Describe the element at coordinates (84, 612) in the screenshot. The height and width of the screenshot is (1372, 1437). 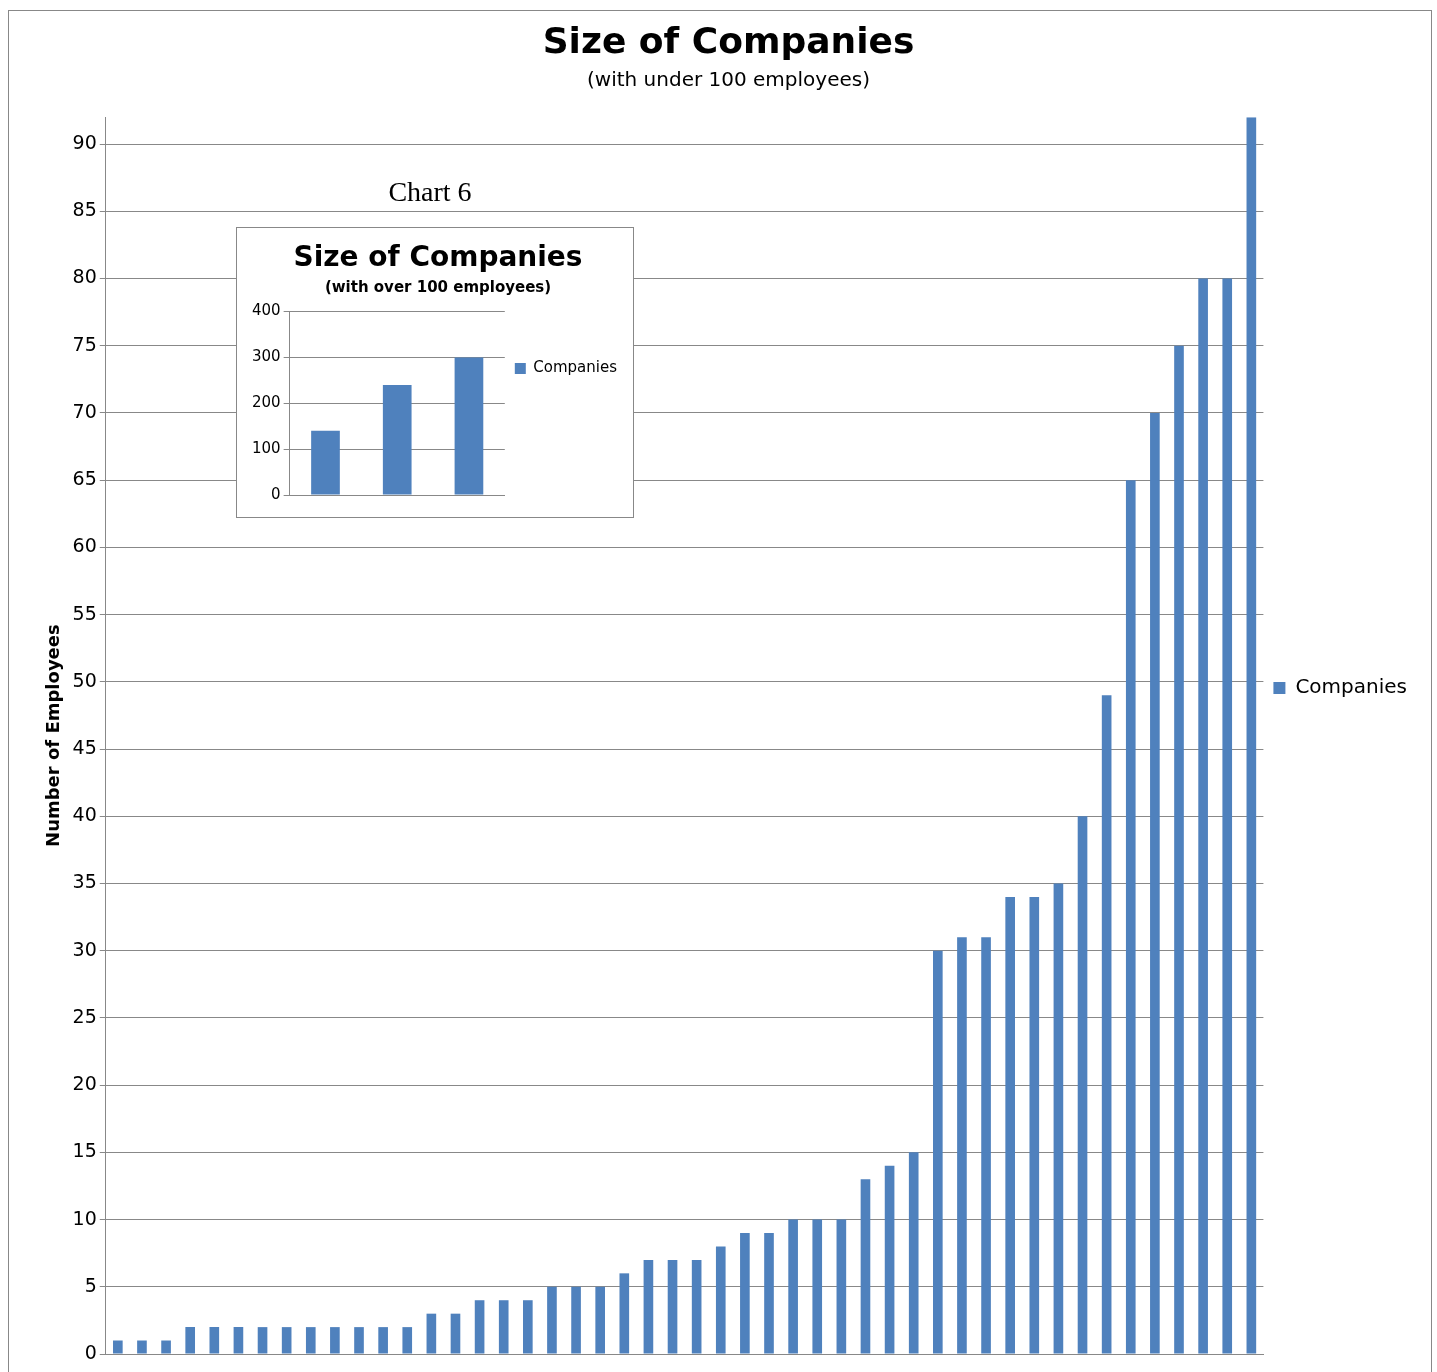
I see `y-tick-label: 55` at that location.